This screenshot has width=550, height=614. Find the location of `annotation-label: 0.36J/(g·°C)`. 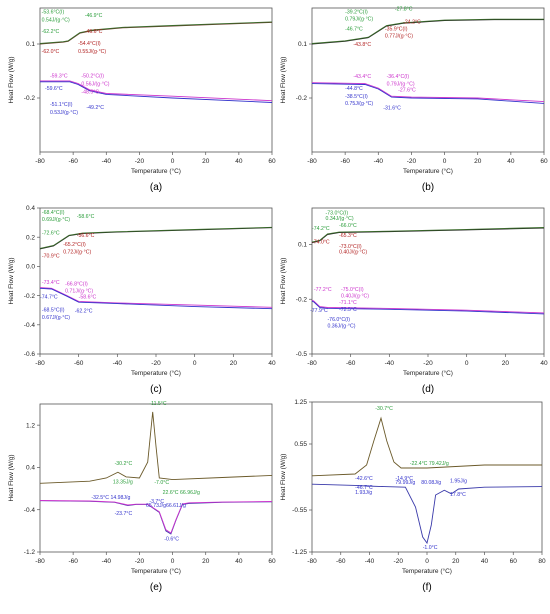

annotation-label: 0.36J/(g·°C) is located at coordinates (341, 327).